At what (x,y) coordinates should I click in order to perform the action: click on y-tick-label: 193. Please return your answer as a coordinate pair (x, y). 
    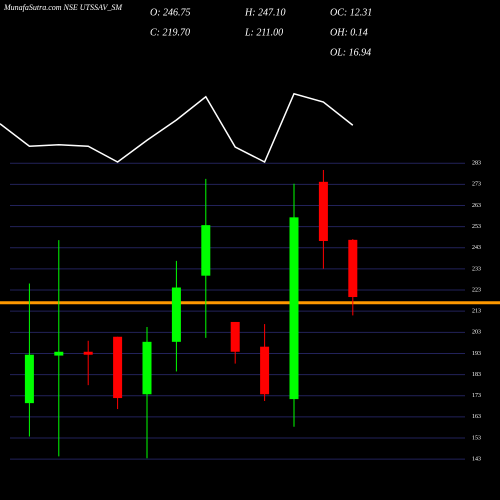
    Looking at the image, I should click on (476, 354).